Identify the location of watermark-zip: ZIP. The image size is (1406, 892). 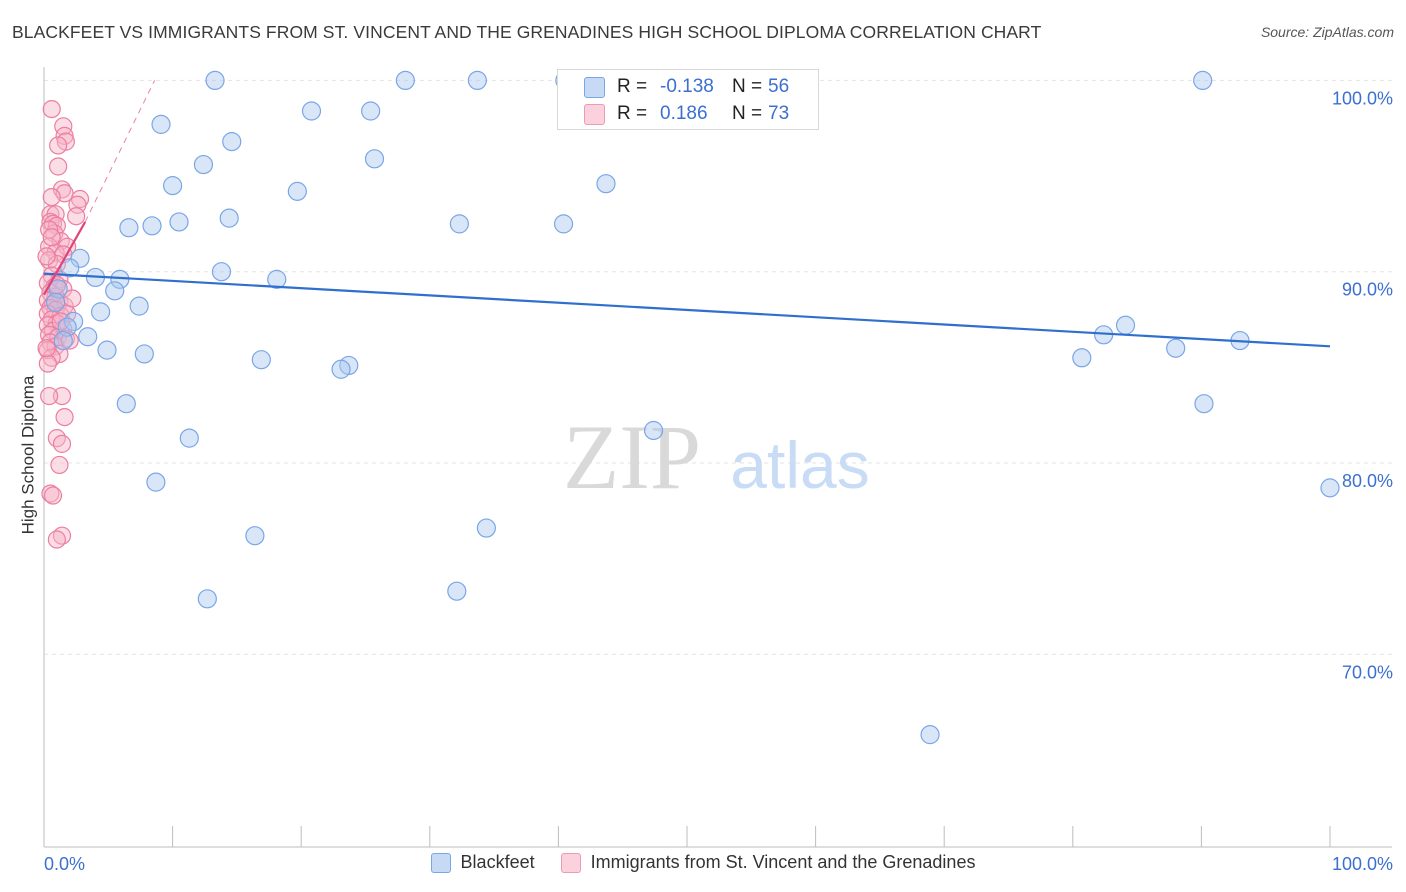
(632, 457).